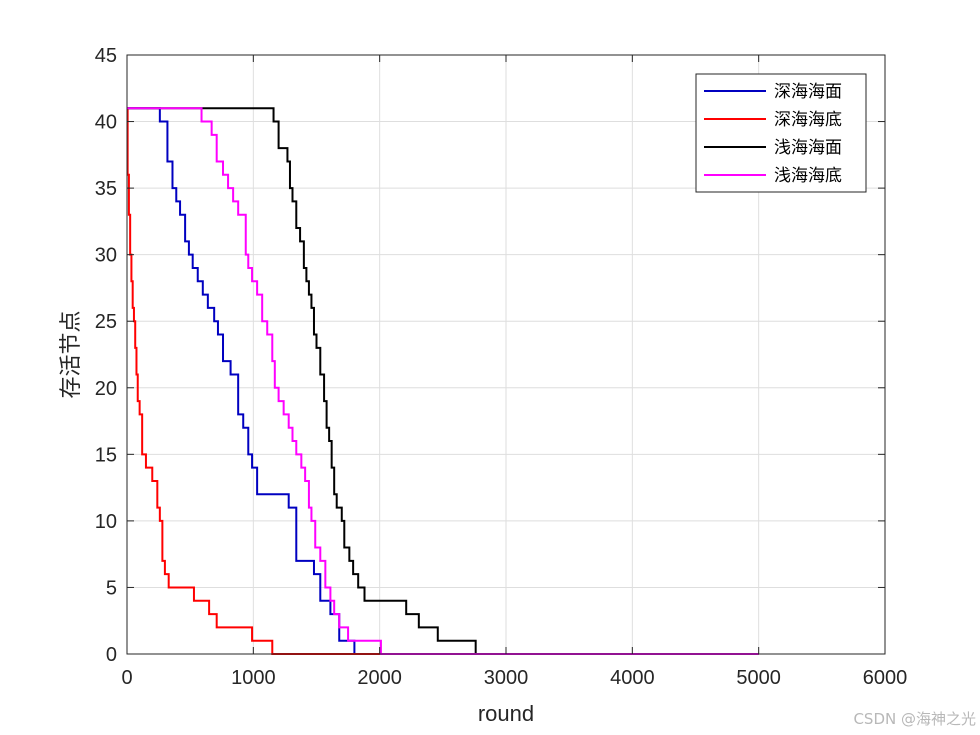 Image resolution: width=980 pixels, height=735 pixels. I want to click on x-tick-label: 2000, so click(379, 678).